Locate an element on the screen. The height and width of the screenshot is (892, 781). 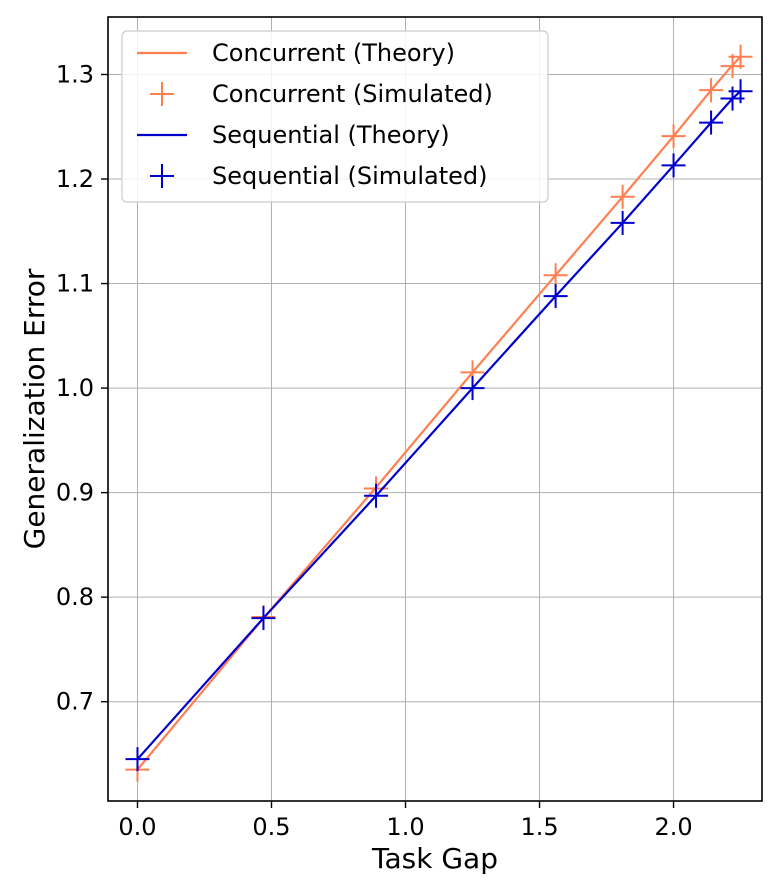
y-axis-label: Generalization Error is located at coordinates (34, 408).